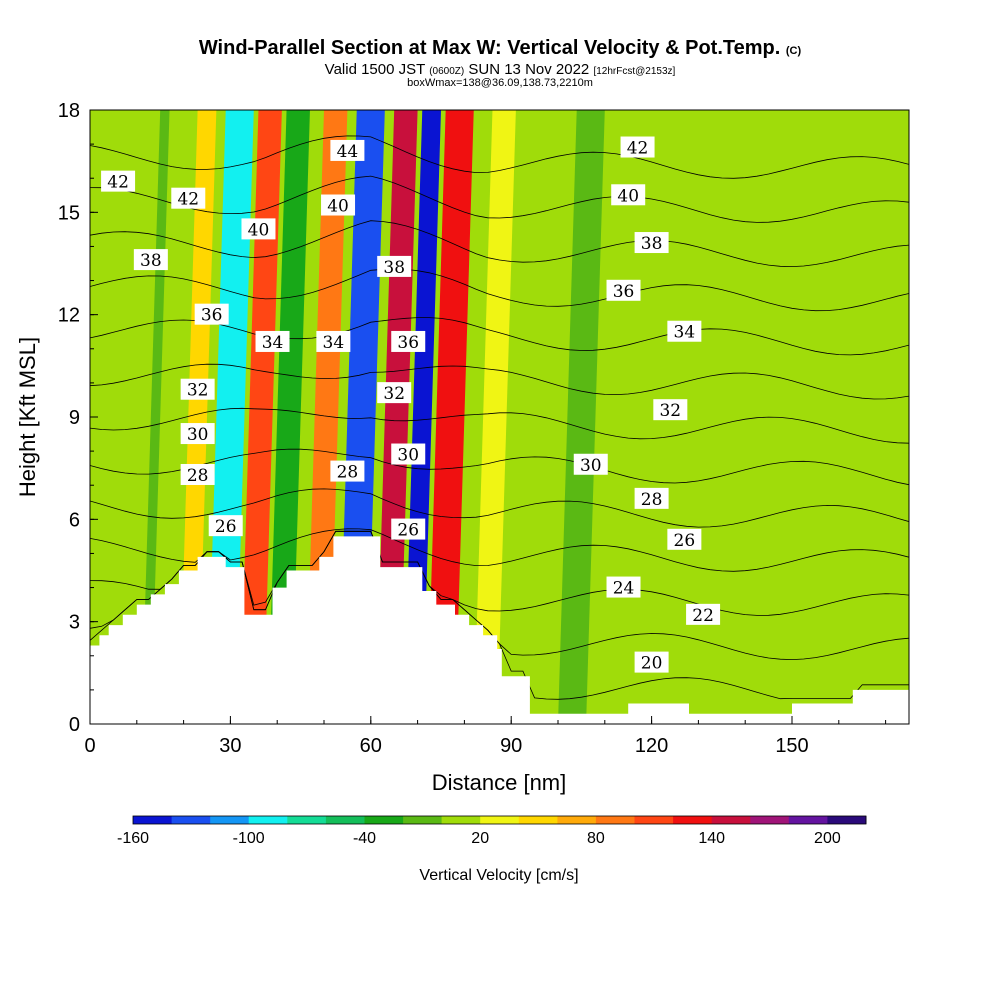 This screenshot has width=1000, height=1000. What do you see at coordinates (511, 746) in the screenshot?
I see `x-tick-label: 90` at bounding box center [511, 746].